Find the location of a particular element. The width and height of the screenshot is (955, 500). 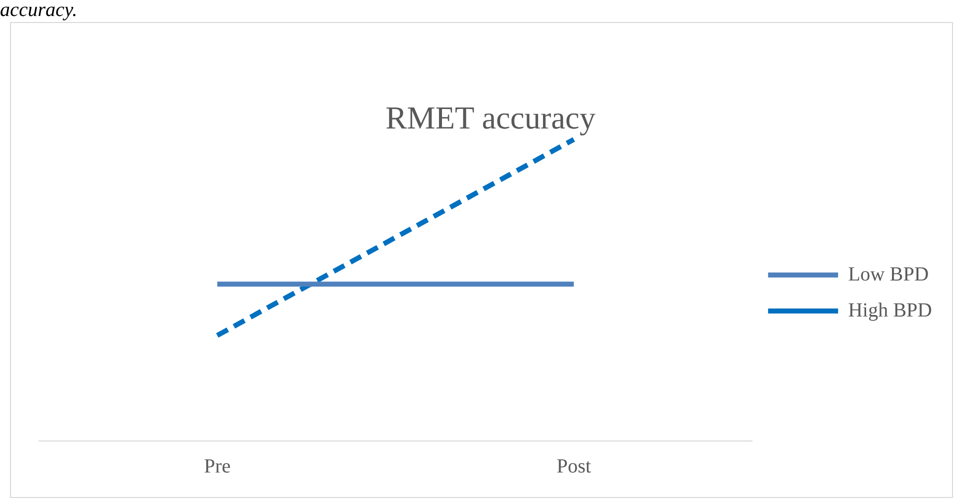

chart-title: RMET accuracy is located at coordinates (491, 118).